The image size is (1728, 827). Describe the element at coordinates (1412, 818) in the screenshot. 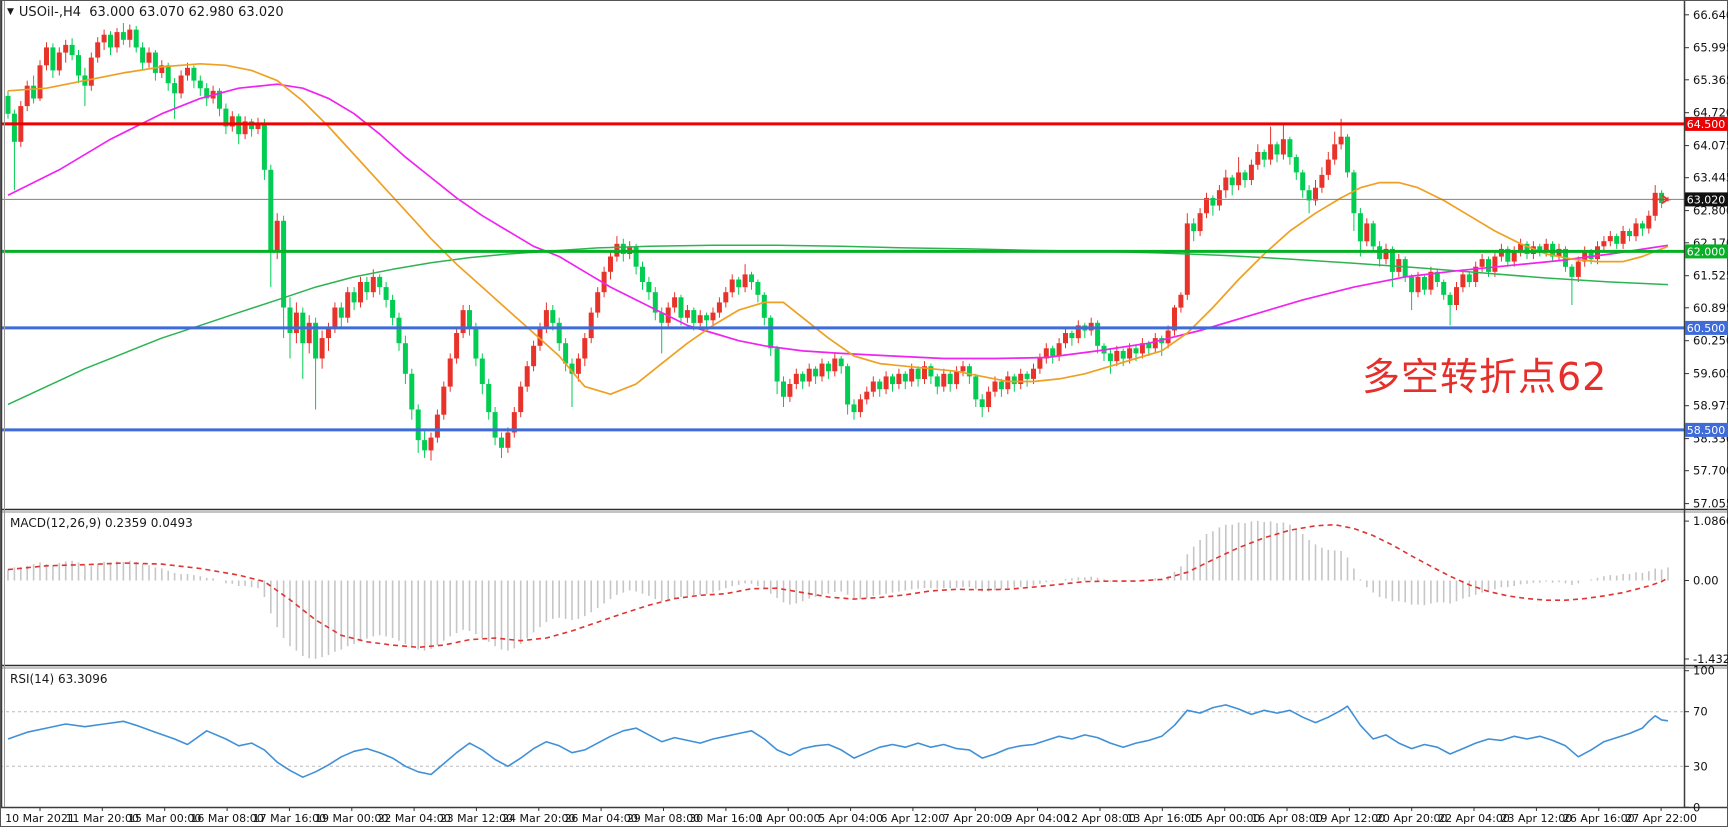

I see `svg-text: 20 Apr 20:00` at that location.